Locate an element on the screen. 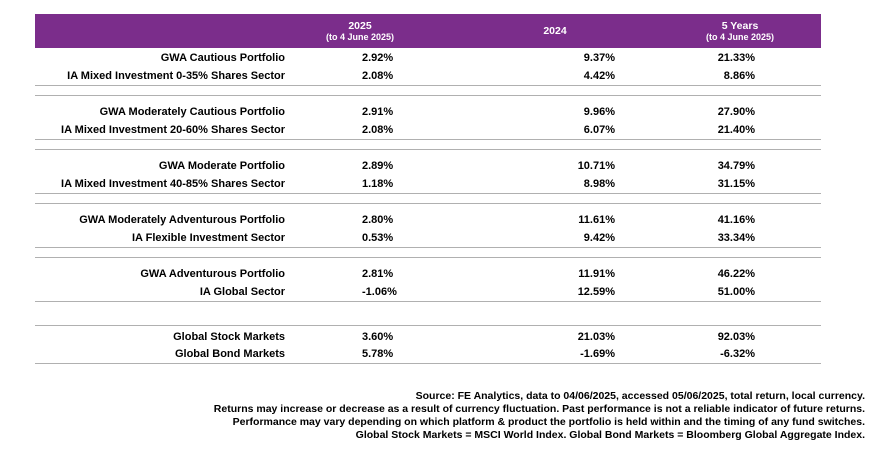 The width and height of the screenshot is (895, 449). header-2025-sub: (to 4 June 2025) is located at coordinates (360, 36).